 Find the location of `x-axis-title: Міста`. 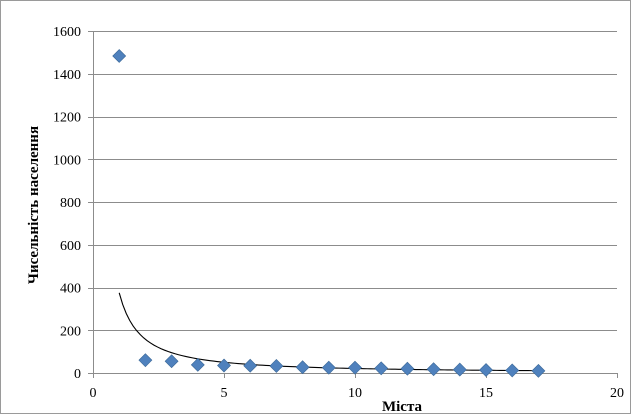

x-axis-title: Міста is located at coordinates (402, 406).